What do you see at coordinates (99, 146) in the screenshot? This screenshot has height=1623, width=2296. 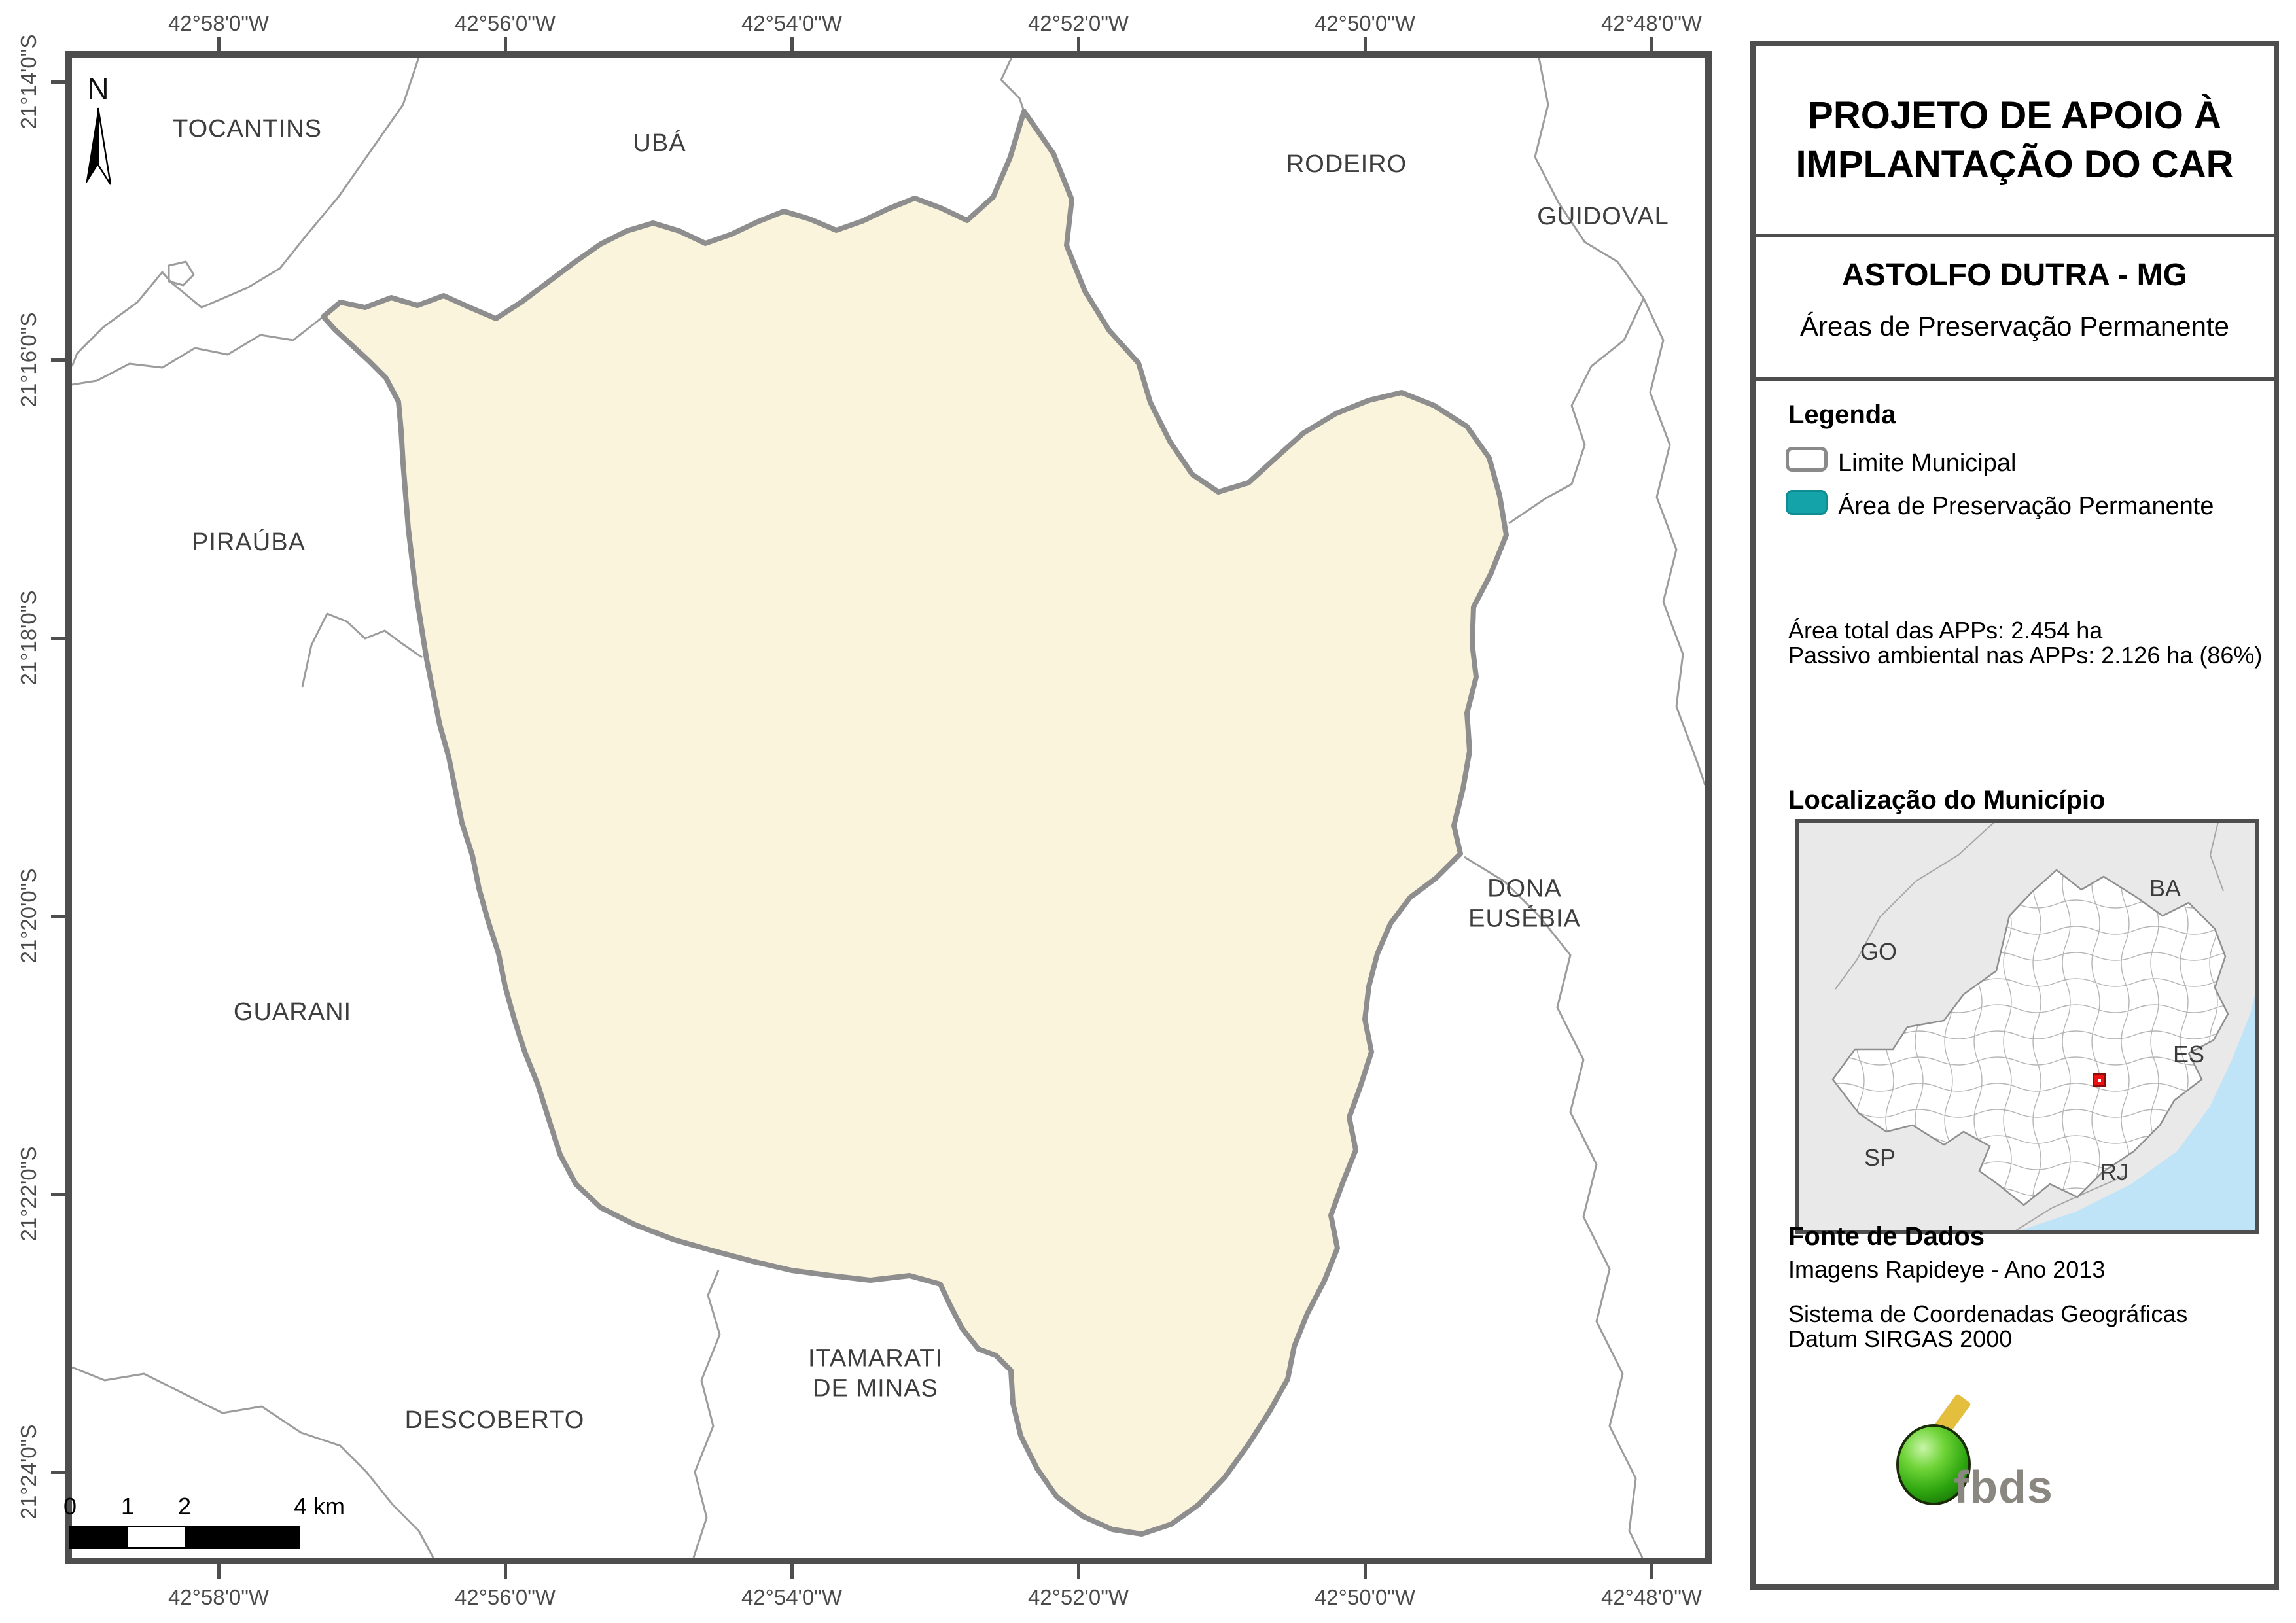 I see `north-arrow-icon` at bounding box center [99, 146].